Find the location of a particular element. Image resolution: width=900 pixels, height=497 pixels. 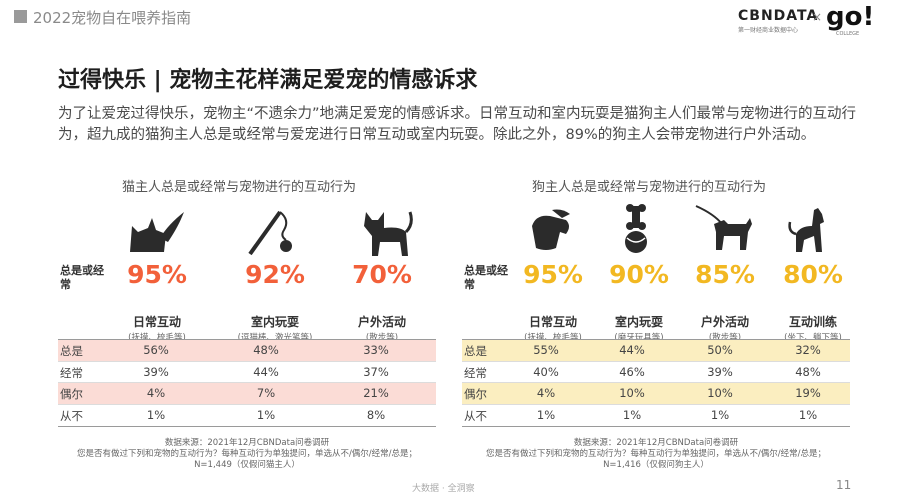

cat-col-indoor: 室内玩耍 (逗猫棒、激光笔等) is located at coordinates (275, 328).